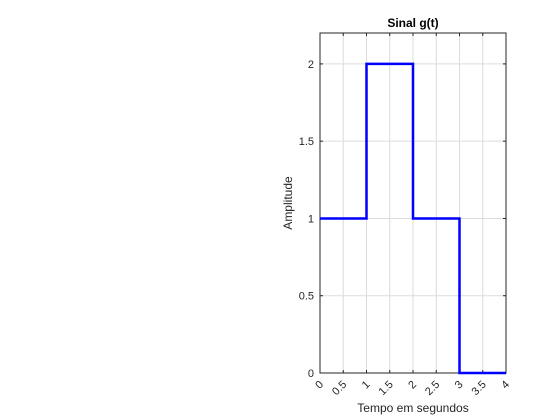  Describe the element at coordinates (479, 388) in the screenshot. I see `x-tick-label: 3.5` at that location.